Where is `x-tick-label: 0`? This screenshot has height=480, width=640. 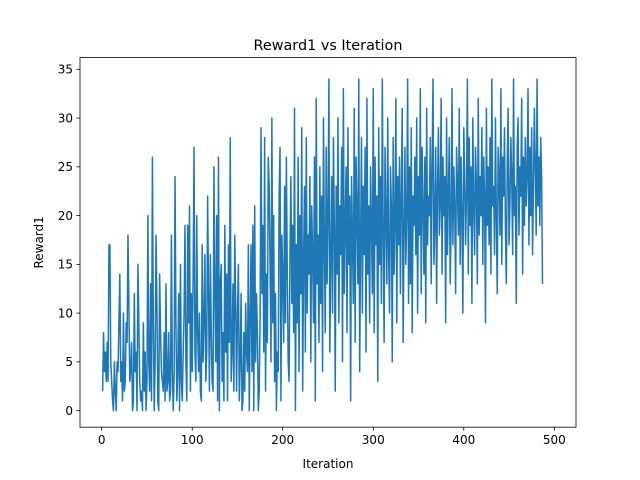 x-tick-label: 0 is located at coordinates (102, 440).